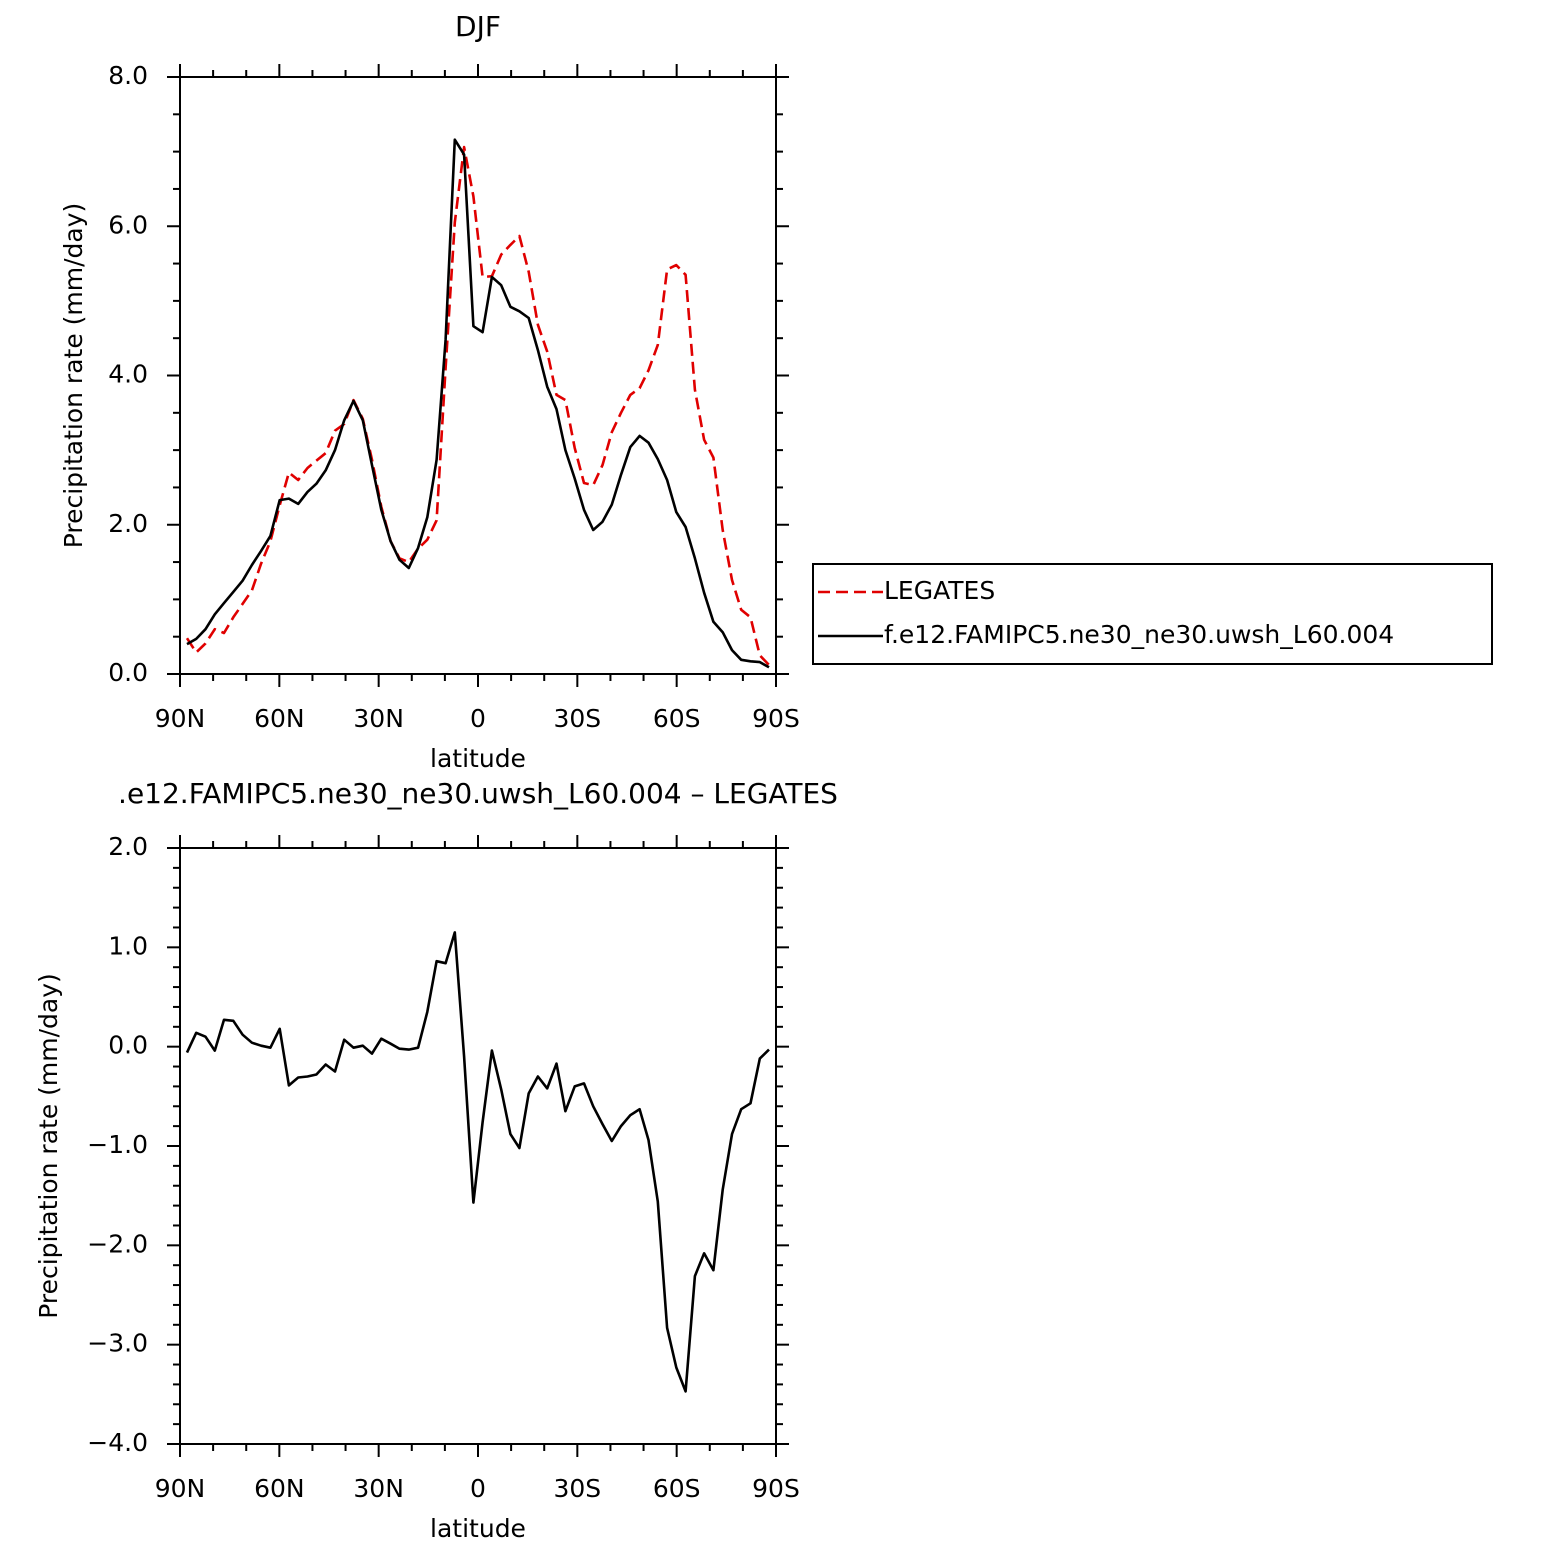 This screenshot has width=1552, height=1553. What do you see at coordinates (117, 1243) in the screenshot?
I see `y-tick-label: −2.0` at bounding box center [117, 1243].